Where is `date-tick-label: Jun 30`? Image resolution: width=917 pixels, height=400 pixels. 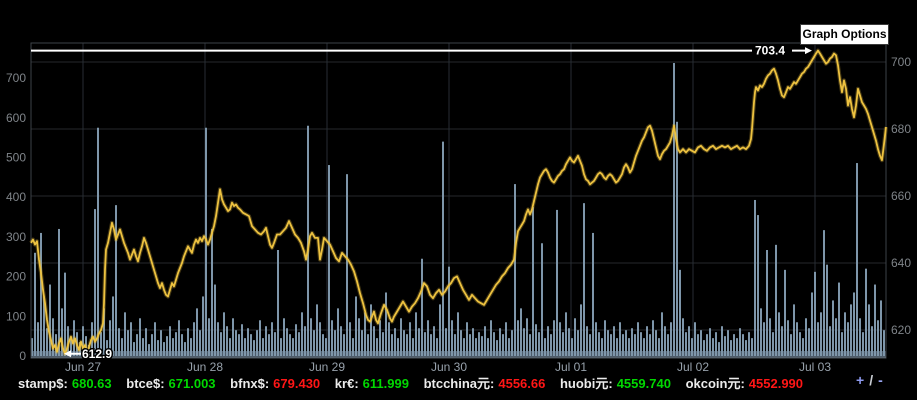 date-tick-label: Jun 30 is located at coordinates (449, 367).